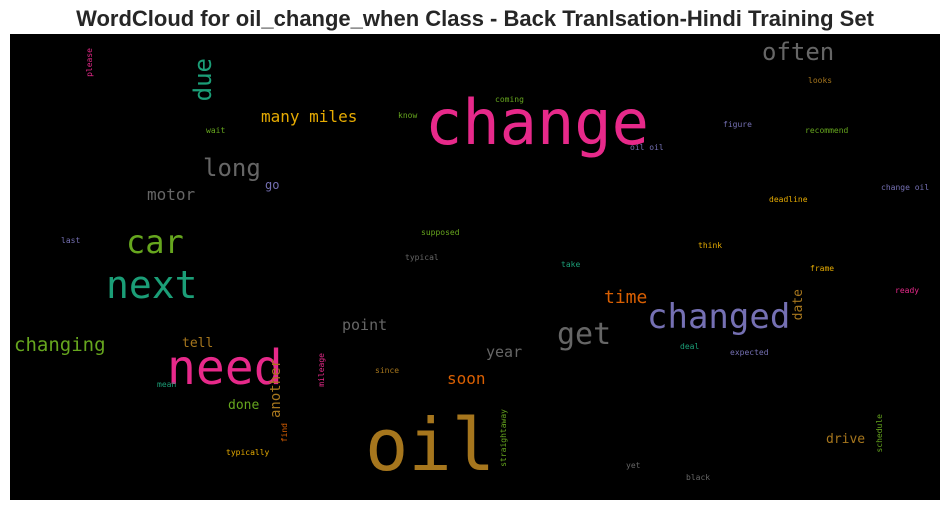 This screenshot has width=950, height=511. I want to click on word-figure: figure, so click(737, 124).